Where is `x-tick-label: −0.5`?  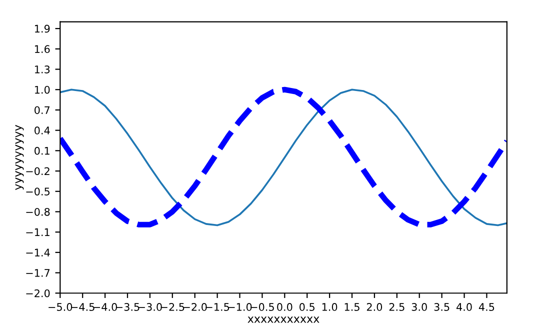
x-tick-label: −0.5 is located at coordinates (262, 307).